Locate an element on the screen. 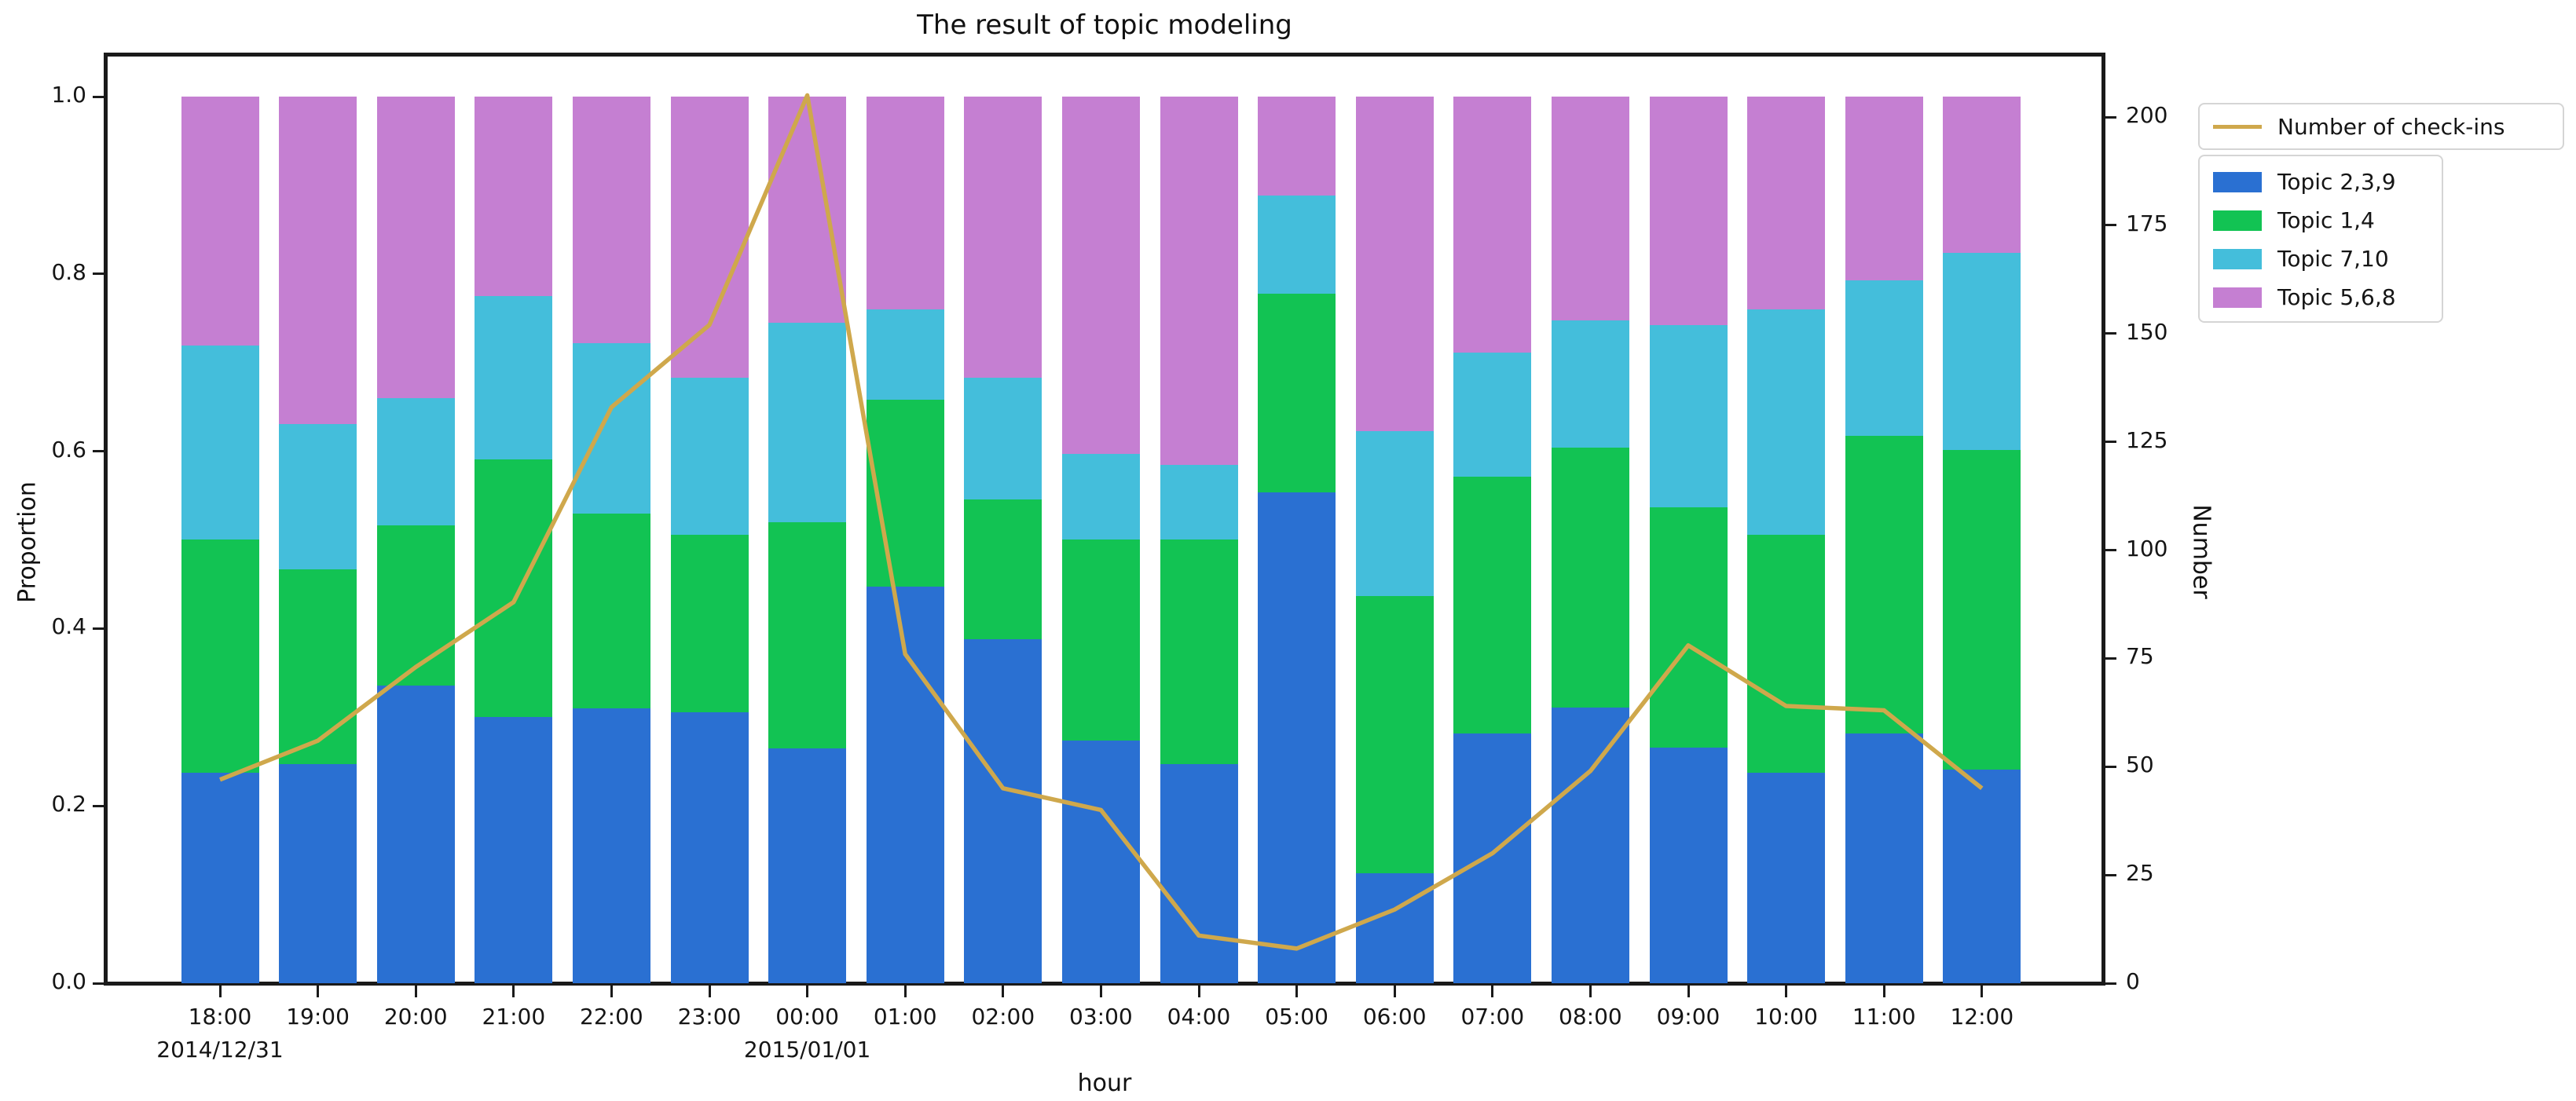 The height and width of the screenshot is (1101, 2576). y-axis-title-right: Number is located at coordinates (2201, 551).